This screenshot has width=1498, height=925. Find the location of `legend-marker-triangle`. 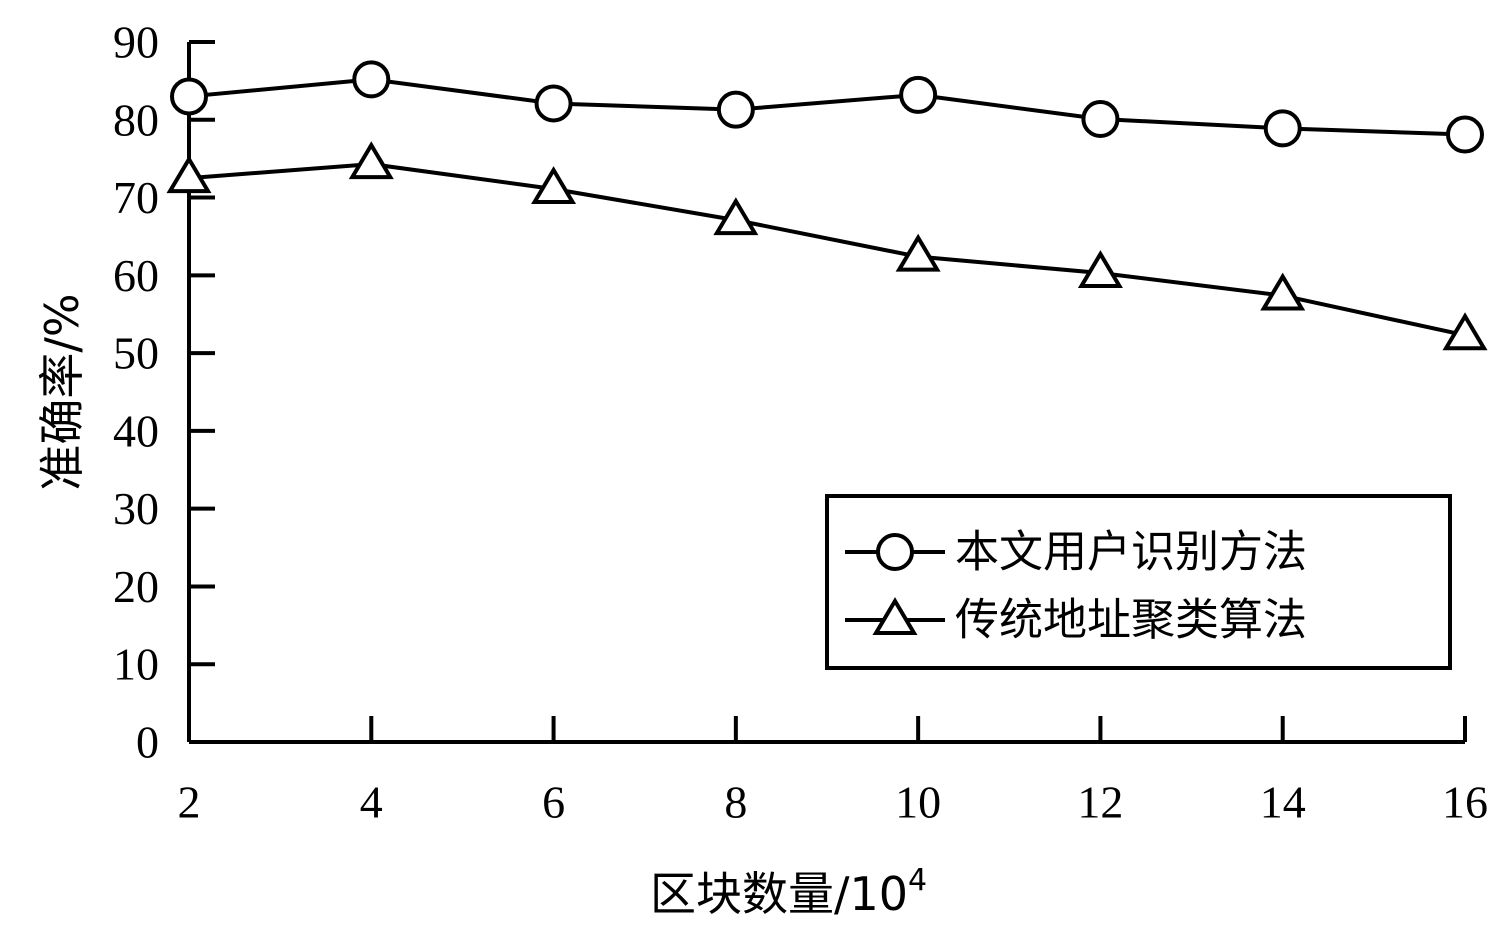

legend-marker-triangle is located at coordinates (895, 616).